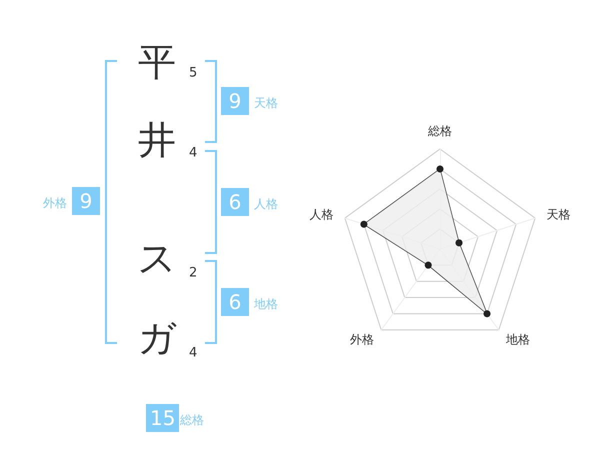  What do you see at coordinates (157, 338) in the screenshot?
I see `text: ガ` at bounding box center [157, 338].